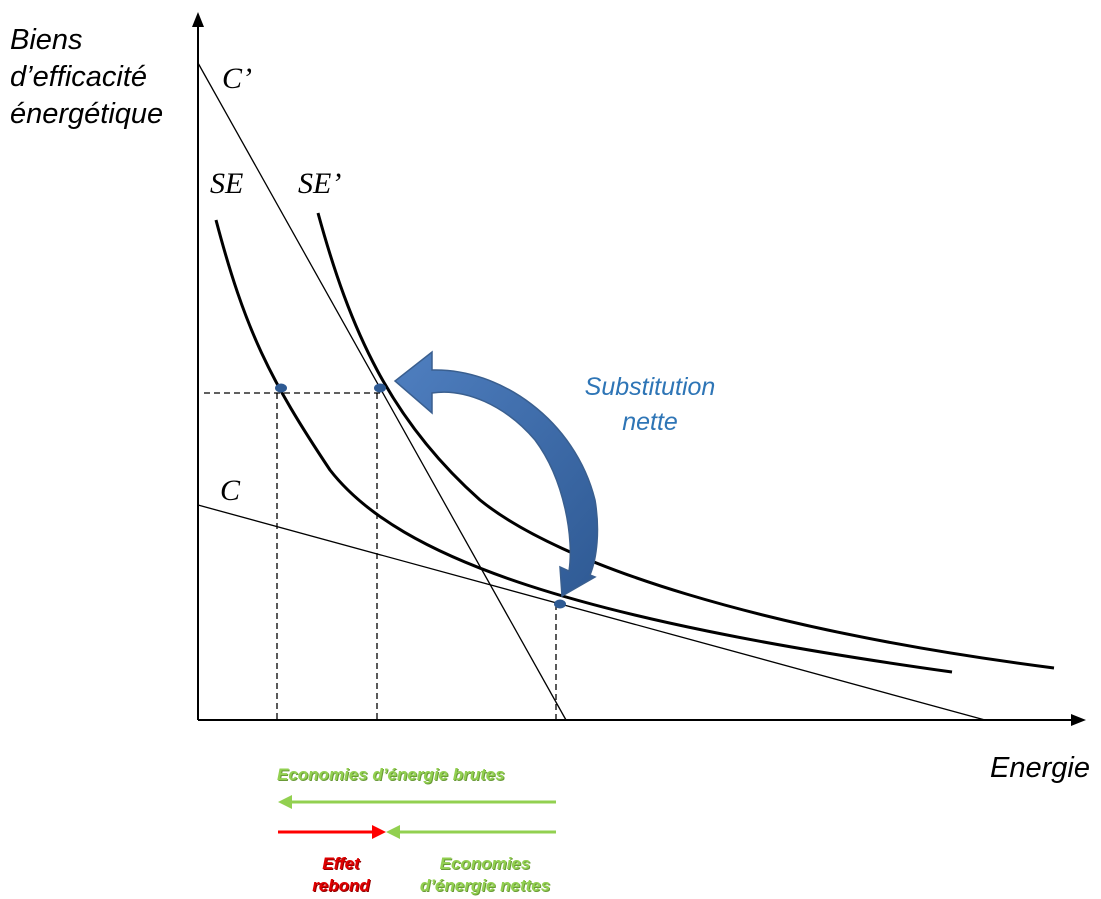 The height and width of the screenshot is (899, 1101). I want to click on y-axis-label: Biens d’efficacité énergétique, so click(87, 77).